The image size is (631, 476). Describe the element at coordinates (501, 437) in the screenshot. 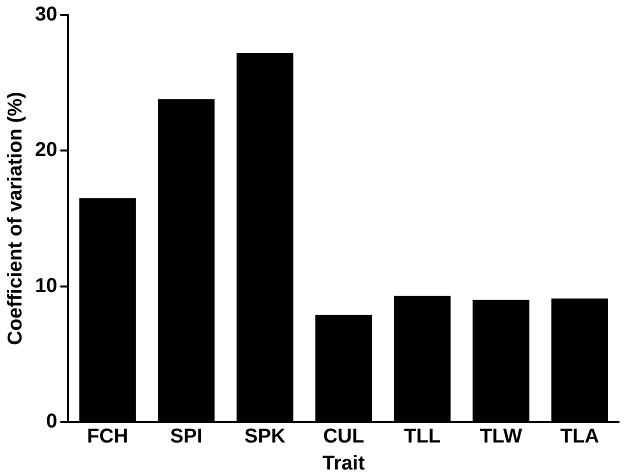

I see `x-tick-label: TLW` at that location.